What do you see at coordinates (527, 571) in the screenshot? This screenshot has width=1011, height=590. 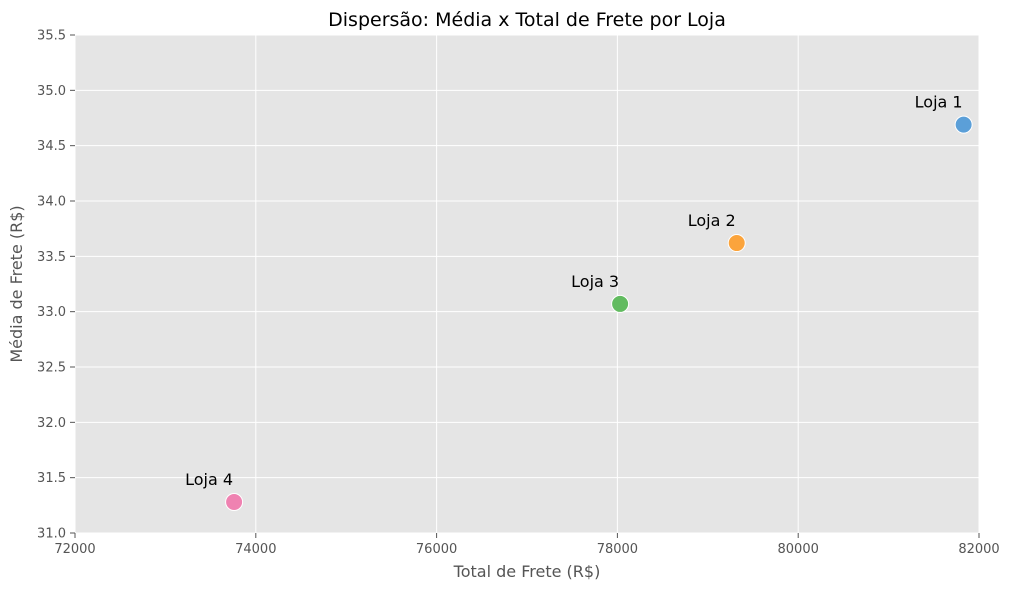 I see `x-axis-label: Total de Frete (R$)` at bounding box center [527, 571].